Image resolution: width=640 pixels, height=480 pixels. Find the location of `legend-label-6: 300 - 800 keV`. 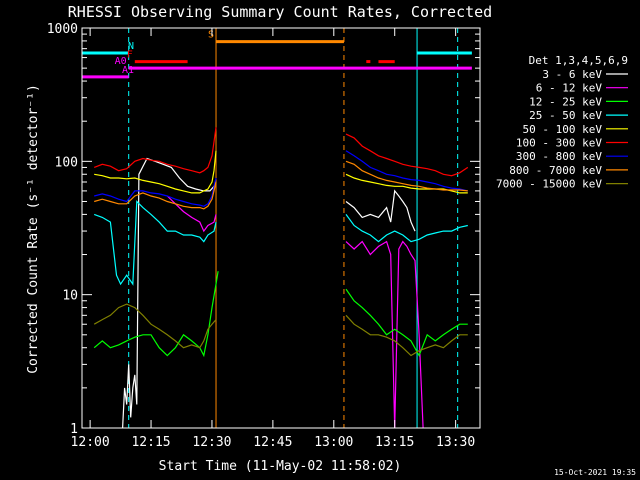

legend-label-6: 300 - 800 keV is located at coordinates (559, 156).